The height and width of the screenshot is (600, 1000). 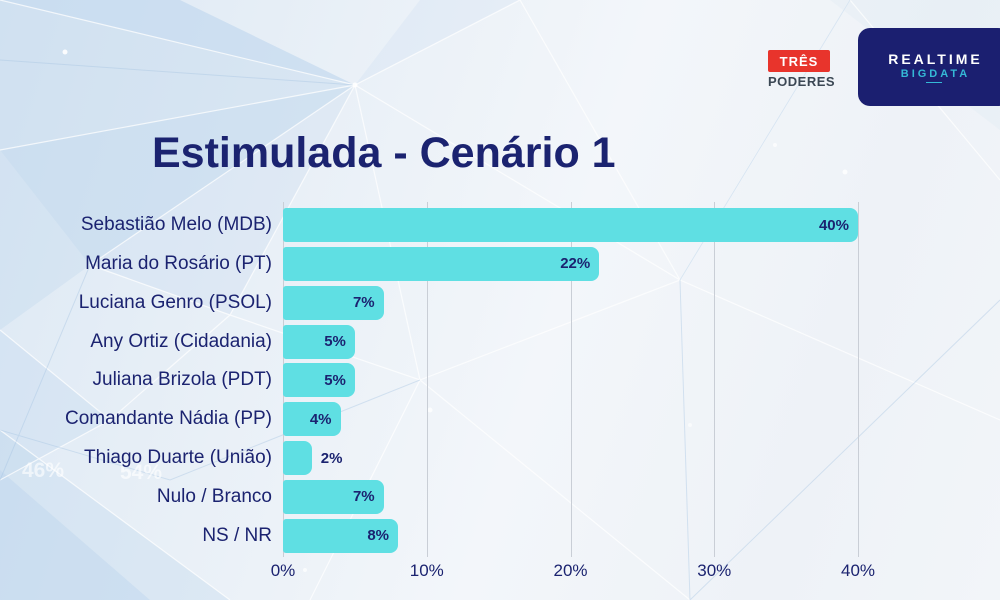 I want to click on x-axis-tick-label: 10%, so click(x=426, y=570).